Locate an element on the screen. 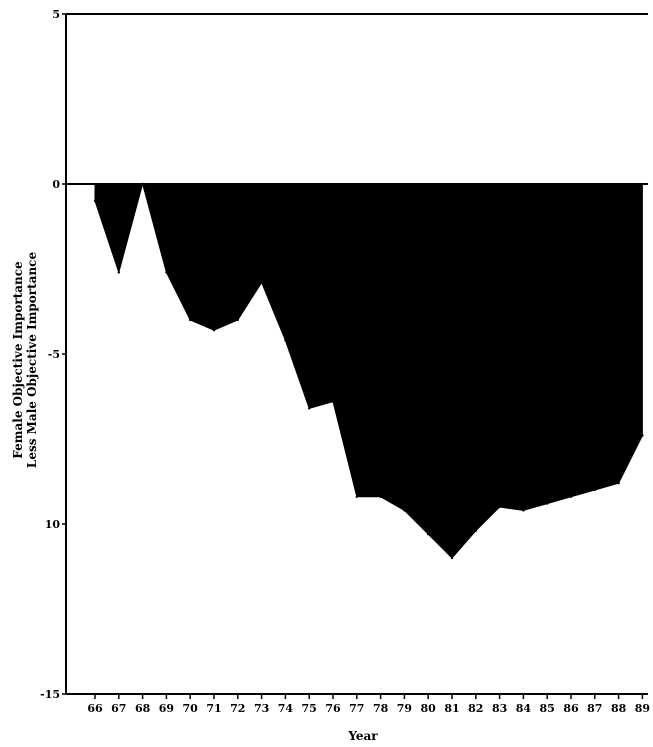 The image size is (653, 747). x-tick-label-75: 75 is located at coordinates (309, 708).